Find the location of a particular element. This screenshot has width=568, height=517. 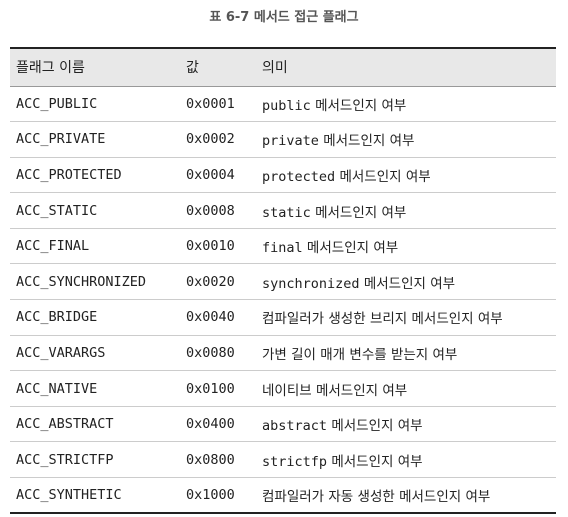

flag-value-cell: 0x0020 is located at coordinates (218, 282).